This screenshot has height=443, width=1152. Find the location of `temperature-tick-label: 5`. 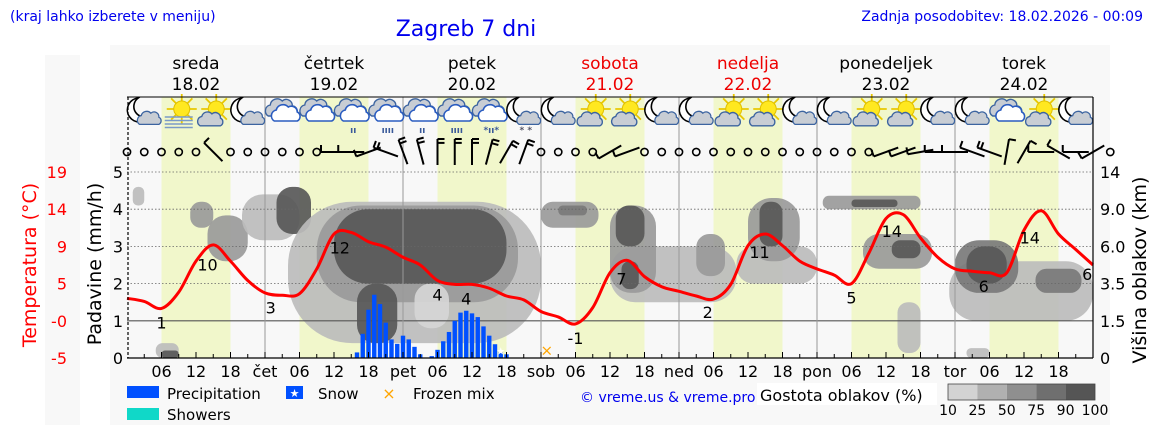

temperature-tick-label: 5 is located at coordinates (62, 284).